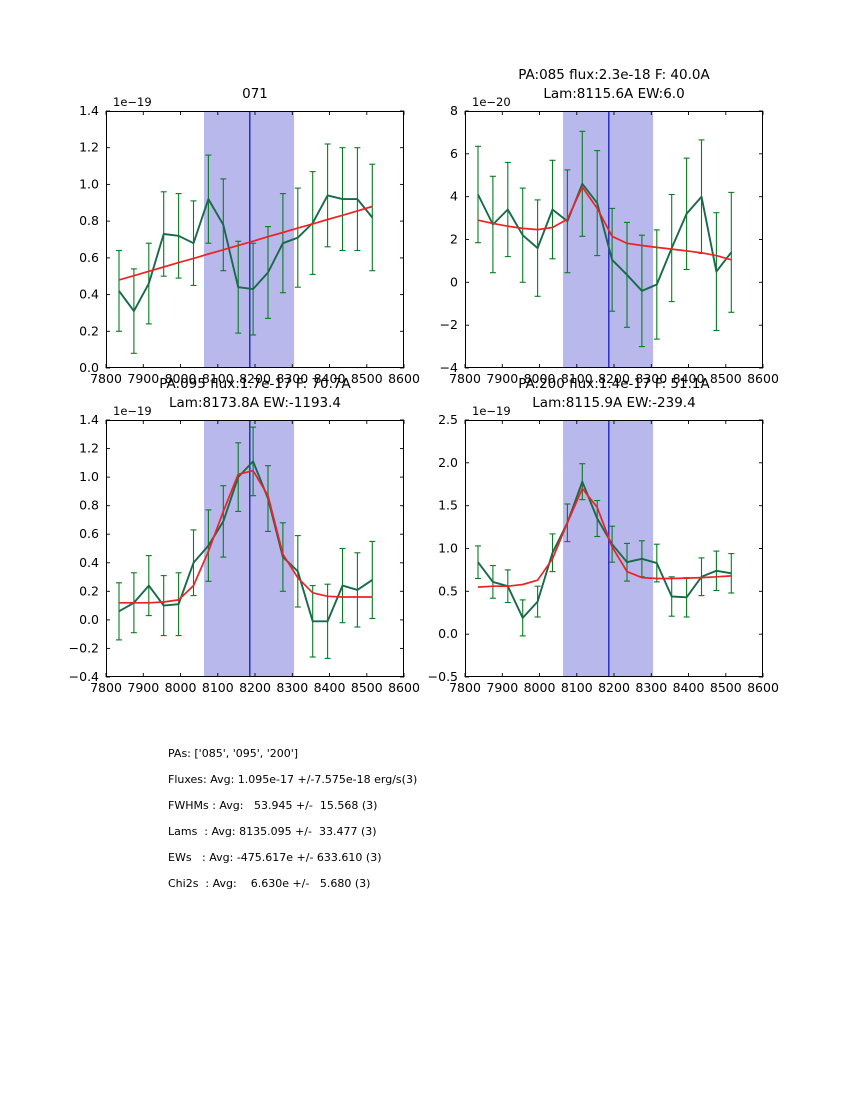  I want to click on subplot-title: 071, so click(255, 85).